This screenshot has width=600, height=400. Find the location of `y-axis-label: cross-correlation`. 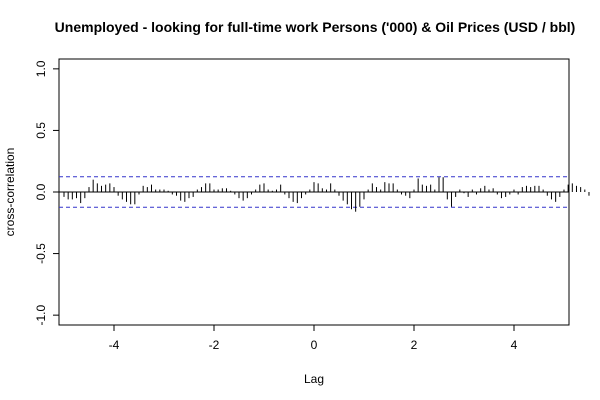

y-axis-label: cross-correlation is located at coordinates (10, 192).